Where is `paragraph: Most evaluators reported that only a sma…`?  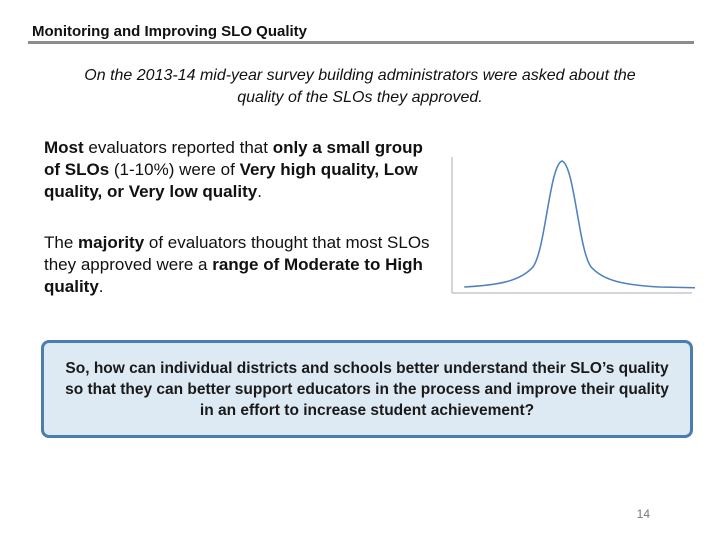 paragraph: Most evaluators reported that only a sma… is located at coordinates (240, 170).